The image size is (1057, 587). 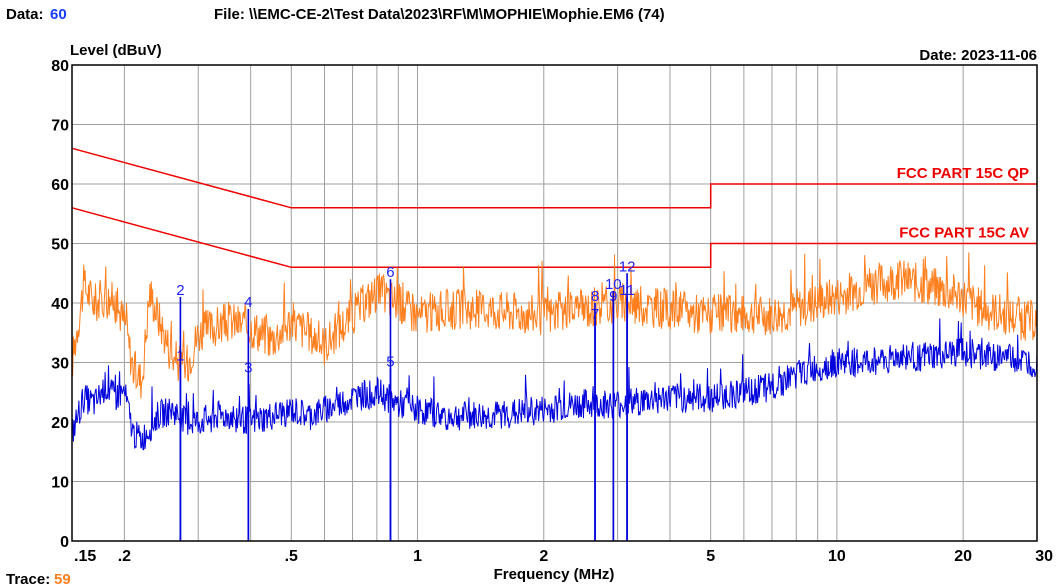 I want to click on trace-value: 59, so click(x=62, y=579).